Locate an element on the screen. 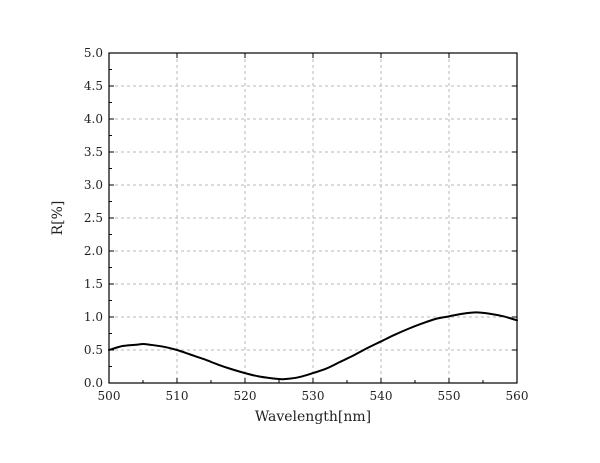 This screenshot has width=600, height=463. y-tick-label: 1.0 is located at coordinates (93, 317).